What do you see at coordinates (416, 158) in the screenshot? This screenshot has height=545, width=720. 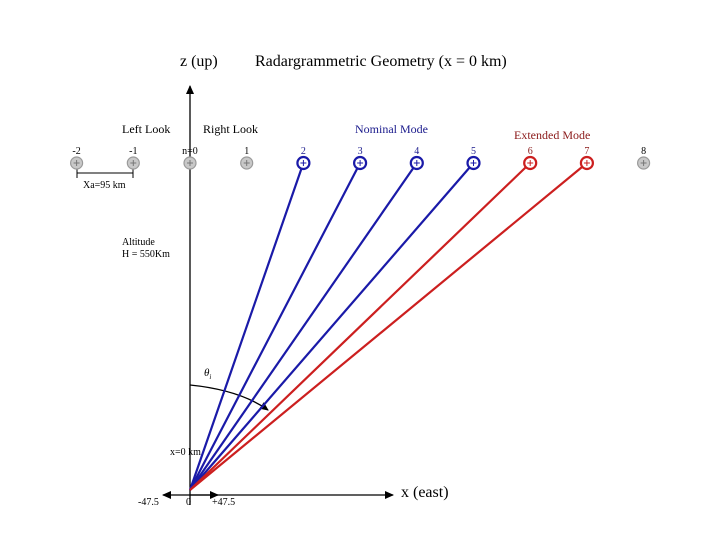 I see `satellite-4: 4` at bounding box center [416, 158].